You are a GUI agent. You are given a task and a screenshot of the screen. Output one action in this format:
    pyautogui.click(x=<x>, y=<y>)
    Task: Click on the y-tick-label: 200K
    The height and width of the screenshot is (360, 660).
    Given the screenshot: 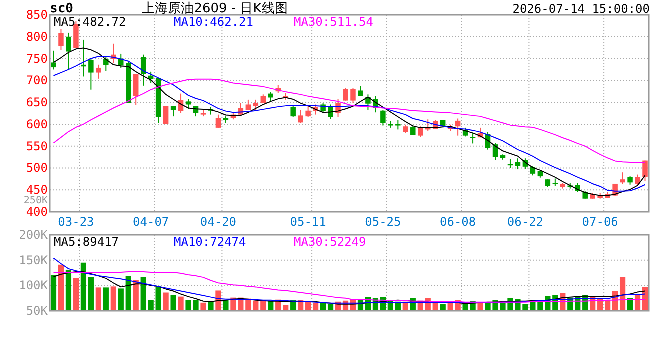 What is the action you would take?
    pyautogui.click(x=34, y=235)
    